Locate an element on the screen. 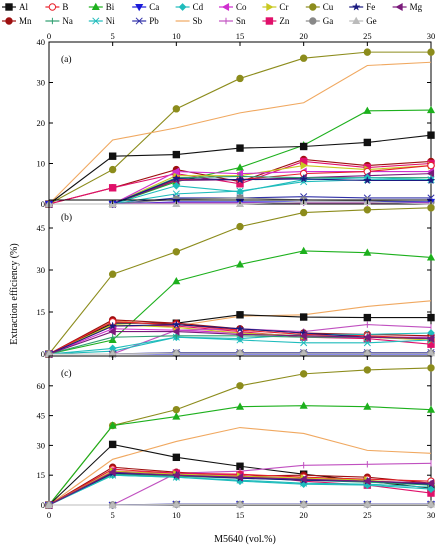 The width and height of the screenshot is (441, 550). legend-marker-ga is located at coordinates (313, 21).